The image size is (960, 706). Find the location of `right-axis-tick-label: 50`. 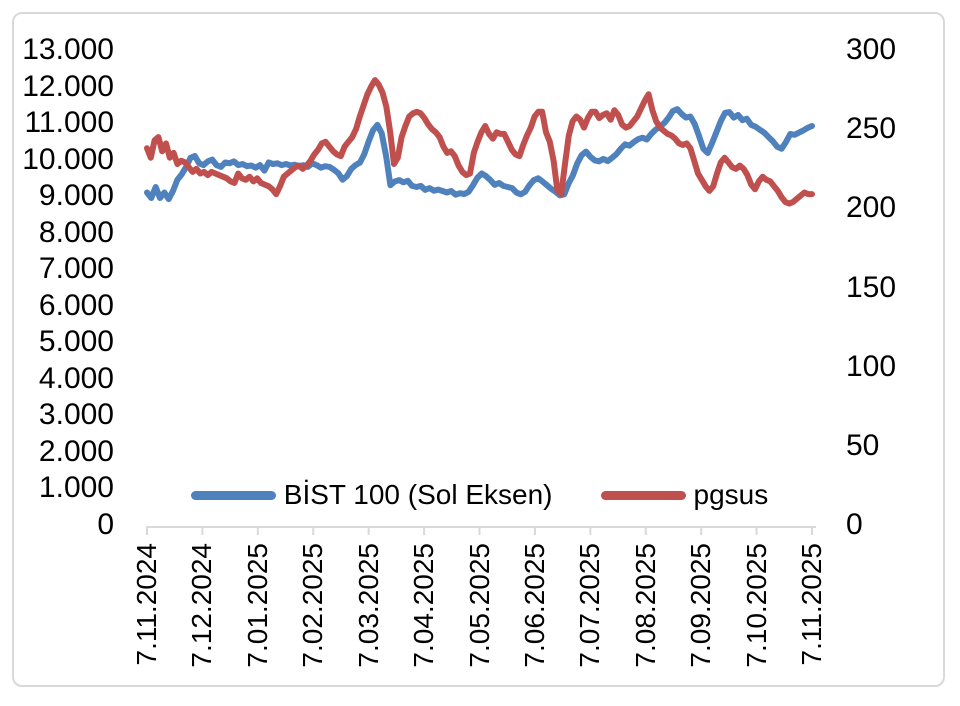

right-axis-tick-label: 50 is located at coordinates (863, 445).